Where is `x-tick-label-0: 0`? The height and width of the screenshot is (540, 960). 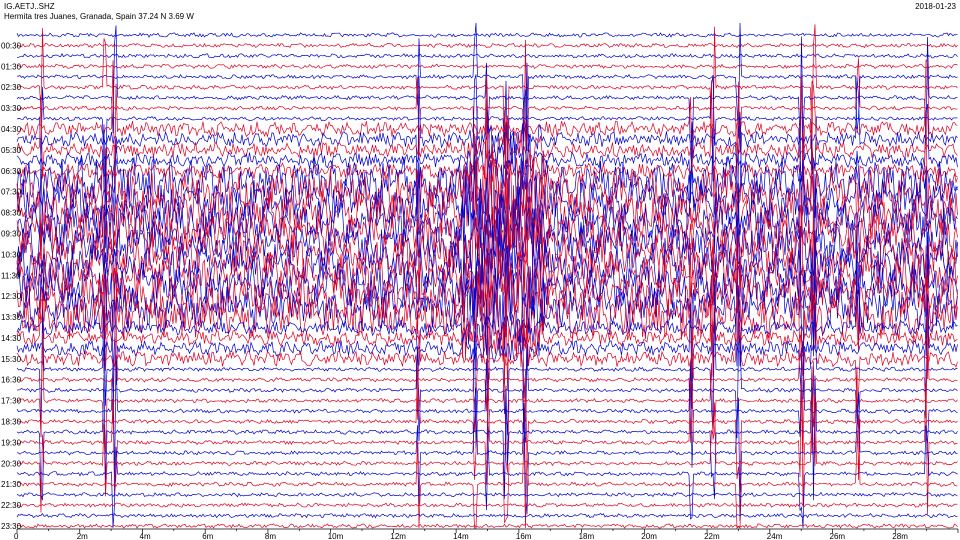
x-tick-label-0: 0 is located at coordinates (16, 536).